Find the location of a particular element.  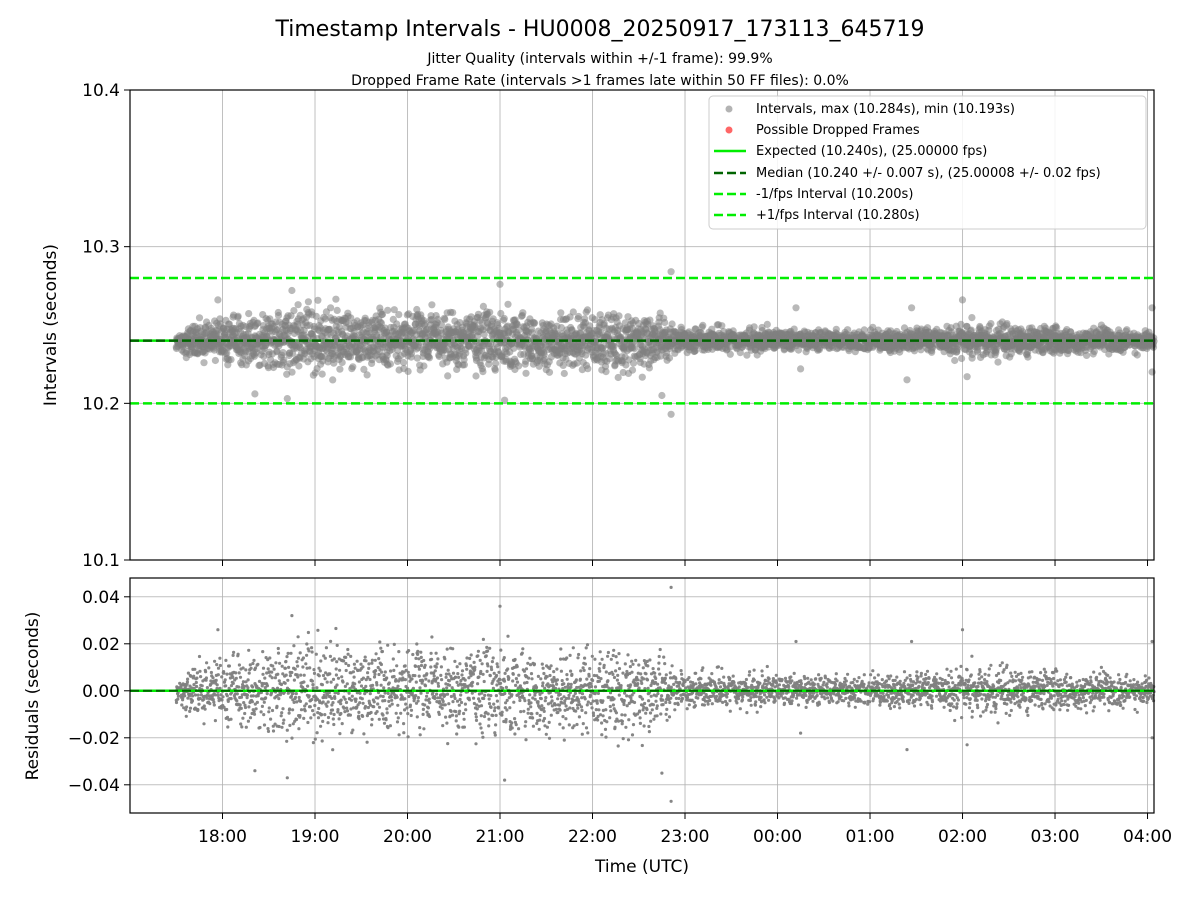

residuals-y-tick-label: −0.04 is located at coordinates (94, 786).